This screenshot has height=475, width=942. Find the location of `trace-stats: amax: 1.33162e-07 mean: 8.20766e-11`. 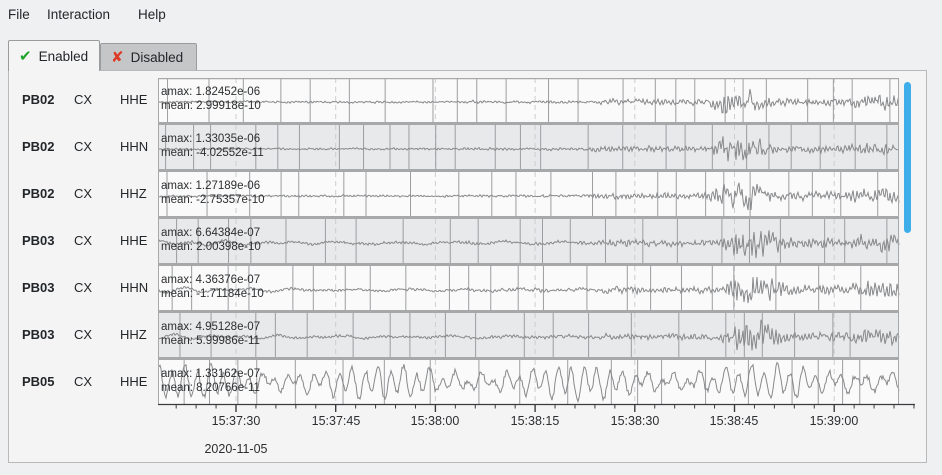

trace-stats: amax: 1.33162e-07 mean: 8.20766e-11 is located at coordinates (251, 381).